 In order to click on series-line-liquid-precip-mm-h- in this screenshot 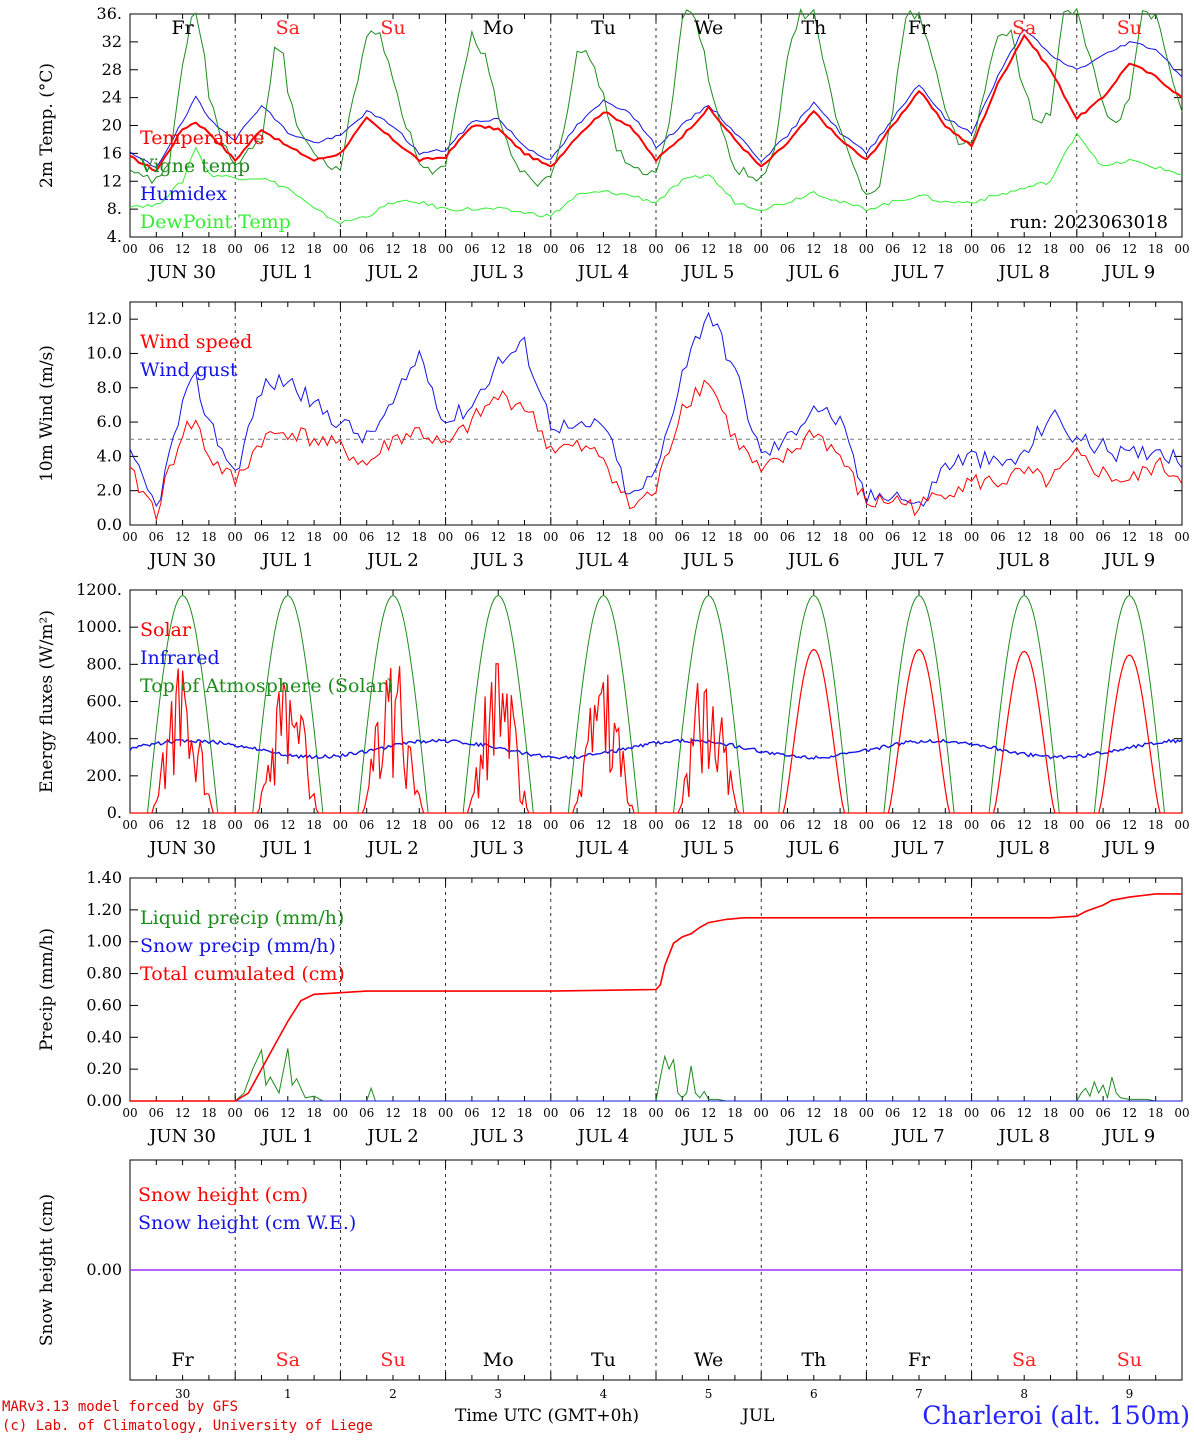, I will do `click(656, 1075)`.